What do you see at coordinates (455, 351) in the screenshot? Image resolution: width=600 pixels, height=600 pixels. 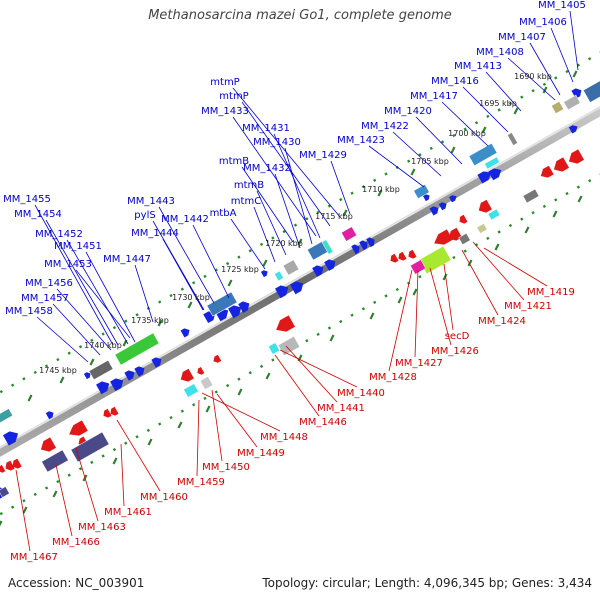 I see `reverse-gene-label: MM_1426` at bounding box center [455, 351].